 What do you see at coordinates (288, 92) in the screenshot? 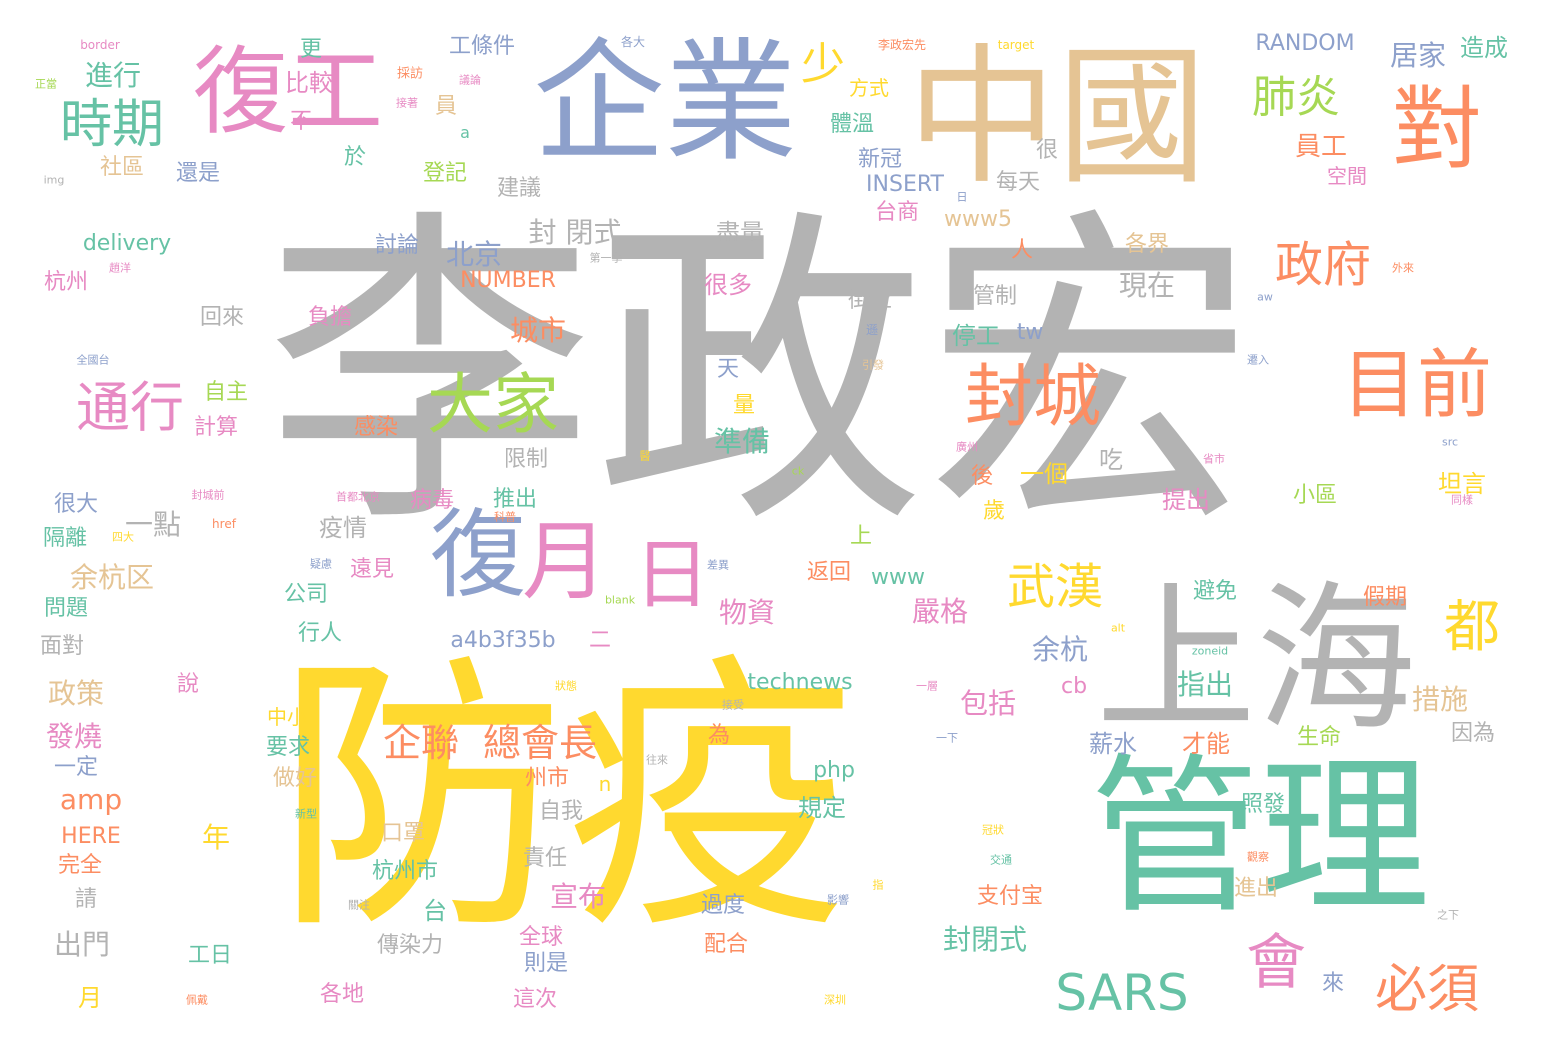
I see `word-fu-gong: 復工` at bounding box center [288, 92].